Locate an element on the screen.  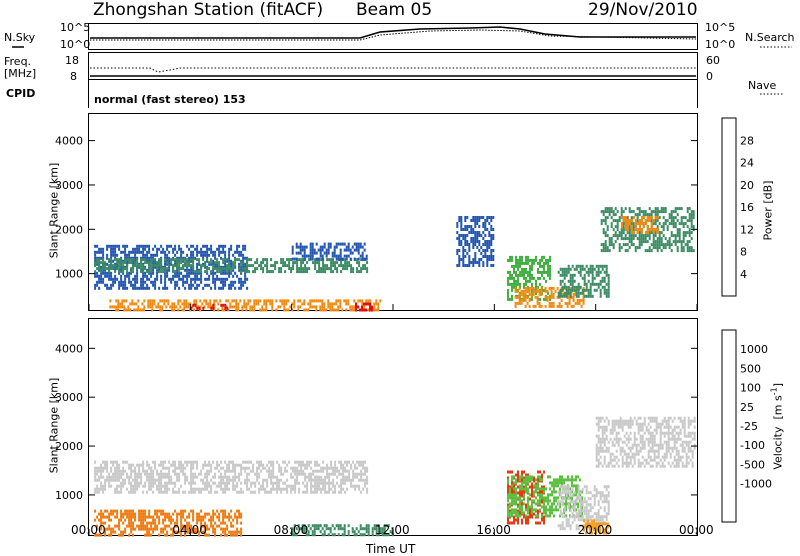
x-tick-1: 04:00 is located at coordinates (189, 530).